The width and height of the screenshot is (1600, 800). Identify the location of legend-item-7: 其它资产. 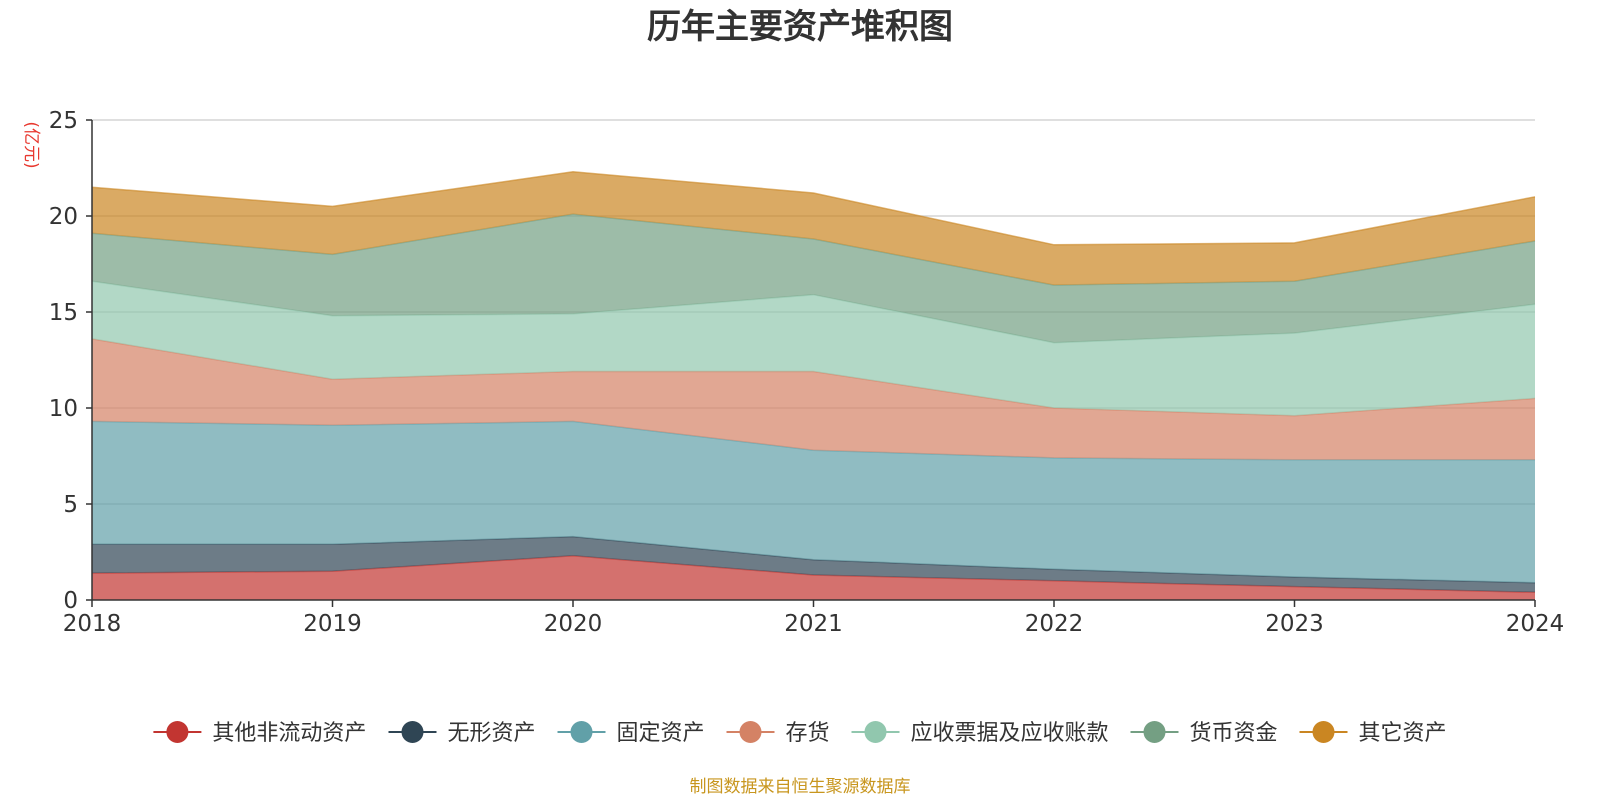
(1373, 733).